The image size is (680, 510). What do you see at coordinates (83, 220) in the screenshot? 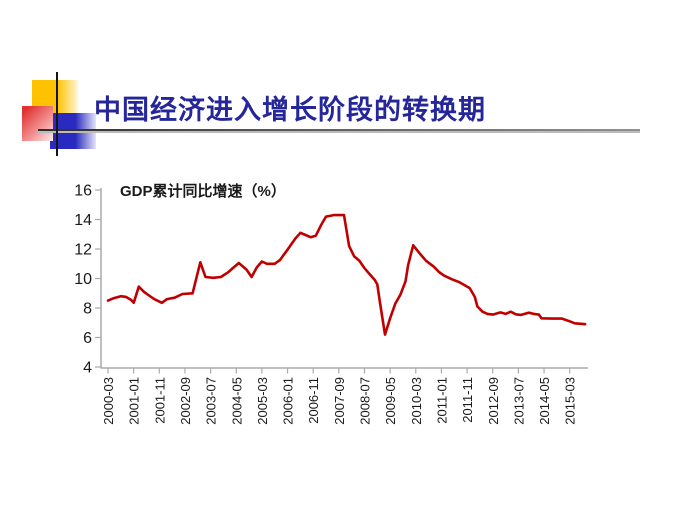
I see `y-tick-label: 14` at bounding box center [83, 220].